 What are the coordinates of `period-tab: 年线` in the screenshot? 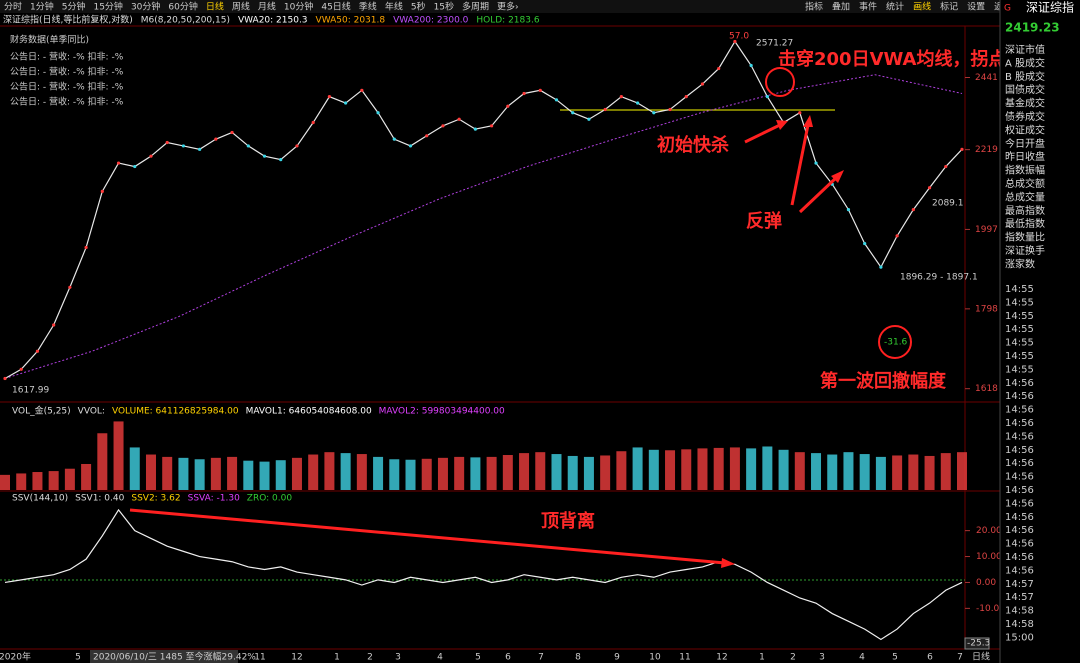 It's located at (394, 7).